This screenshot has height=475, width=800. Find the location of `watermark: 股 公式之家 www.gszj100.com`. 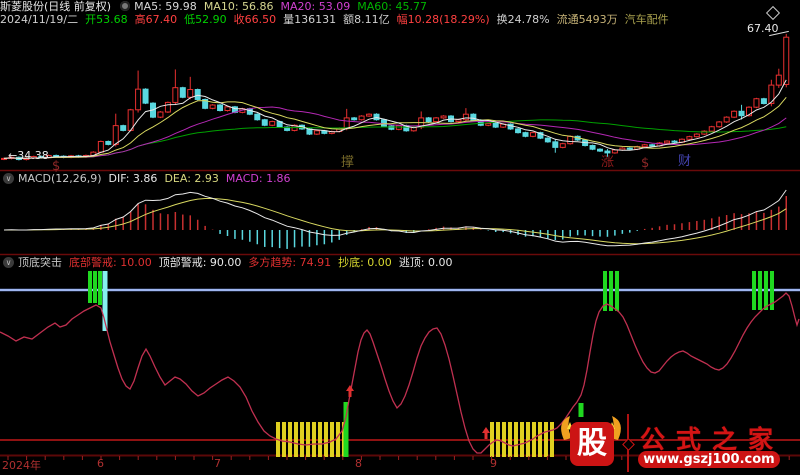

watermark: 股 公式之家 www.gszj100.com is located at coordinates (678, 444).